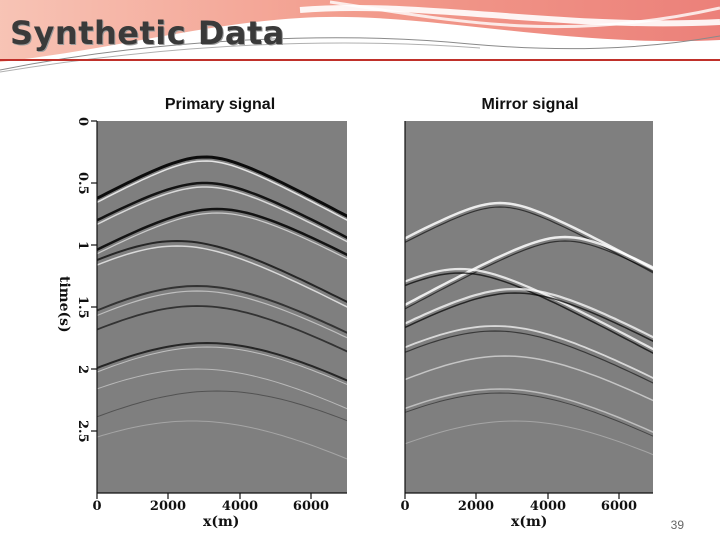 The width and height of the screenshot is (720, 540). Describe the element at coordinates (82, 122) in the screenshot. I see `y-tick: 0` at that location.